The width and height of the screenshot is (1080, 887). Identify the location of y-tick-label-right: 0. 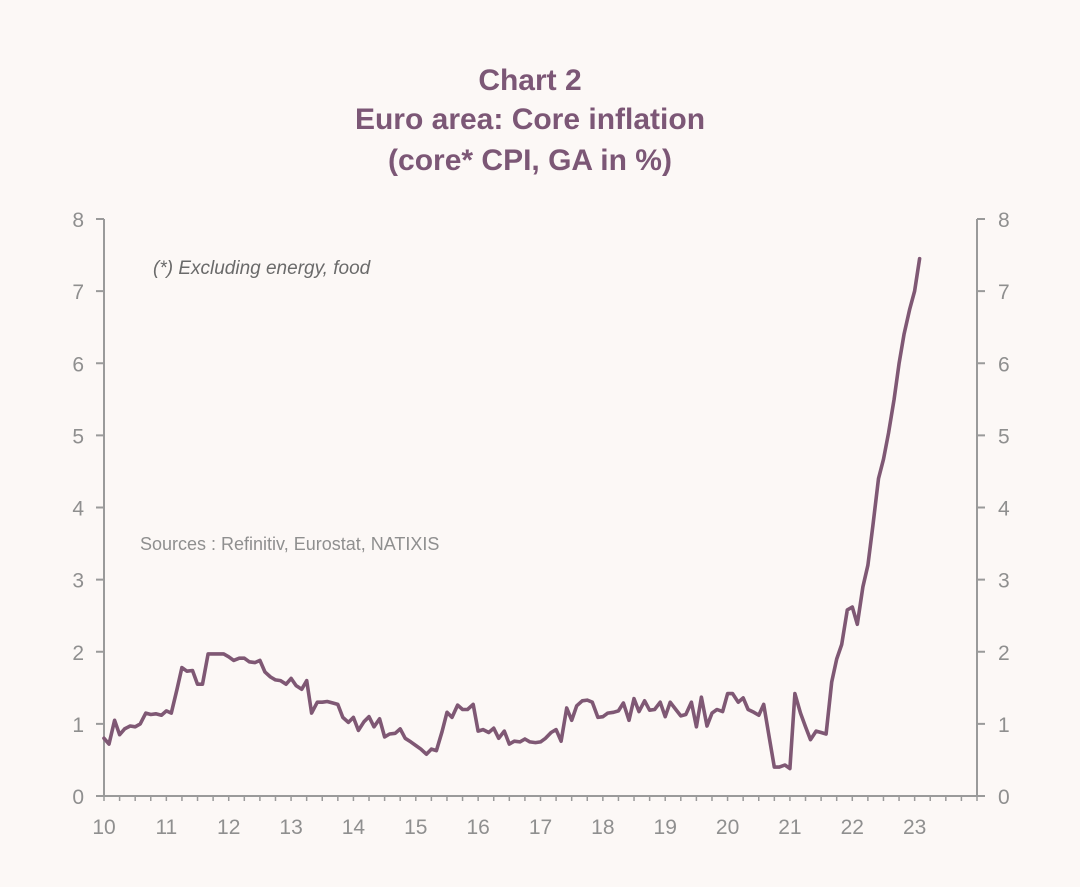
(1004, 797).